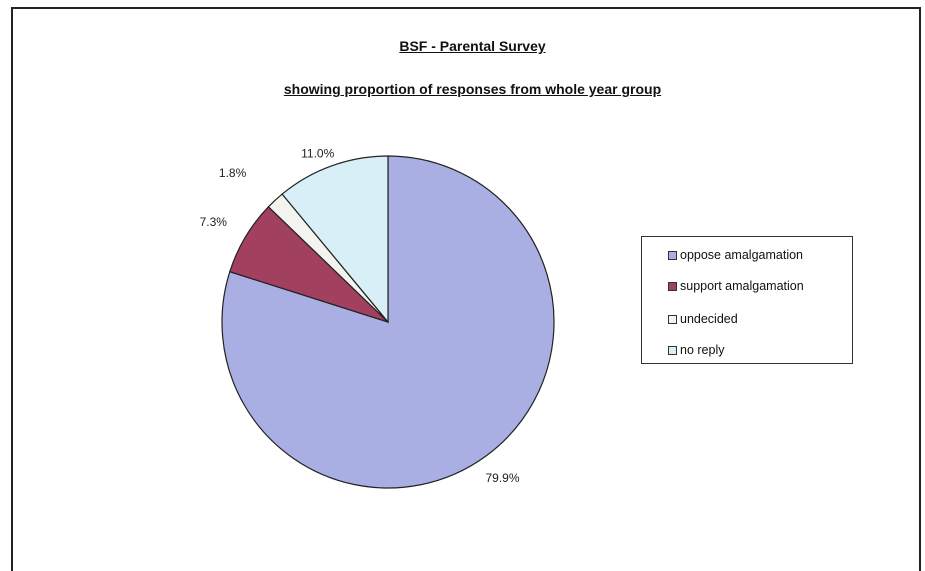 This screenshot has height=571, width=925. I want to click on legend-item-no-reply: no reply, so click(696, 350).